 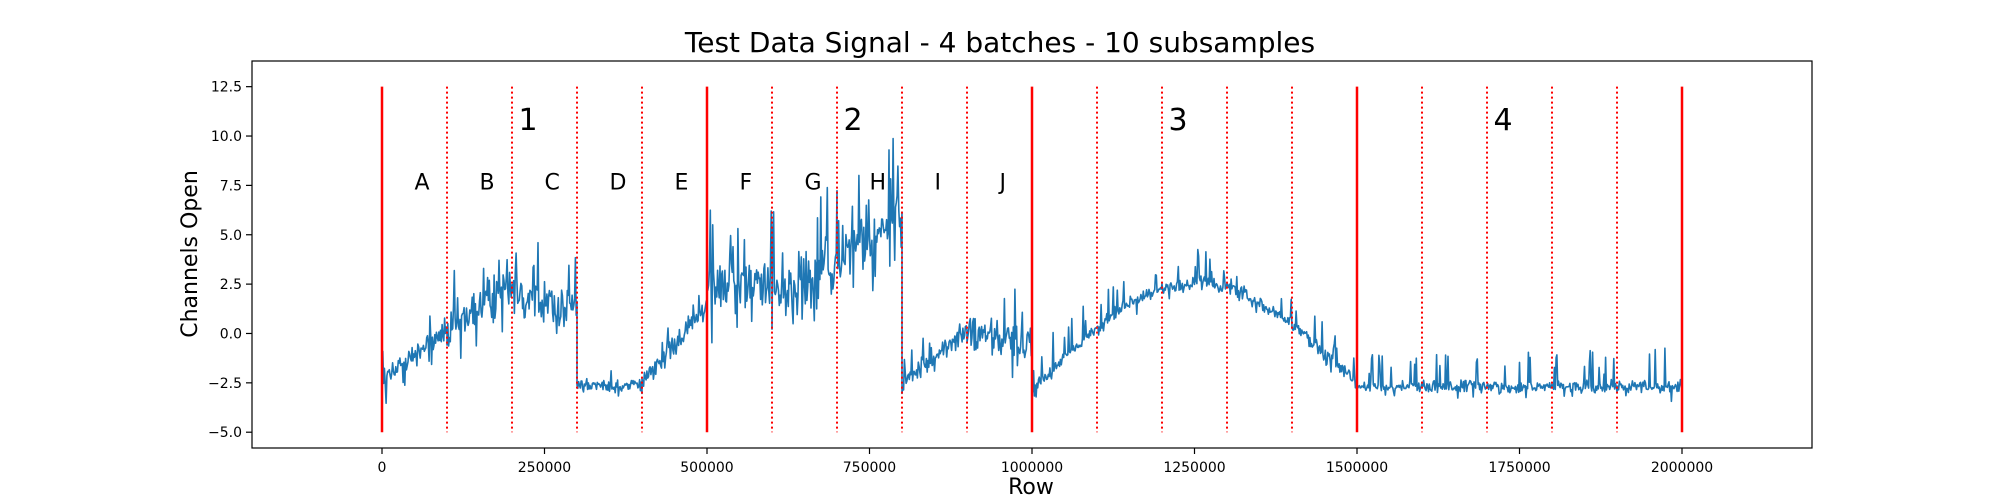 What do you see at coordinates (813, 182) in the screenshot?
I see `subsample-label: G` at bounding box center [813, 182].